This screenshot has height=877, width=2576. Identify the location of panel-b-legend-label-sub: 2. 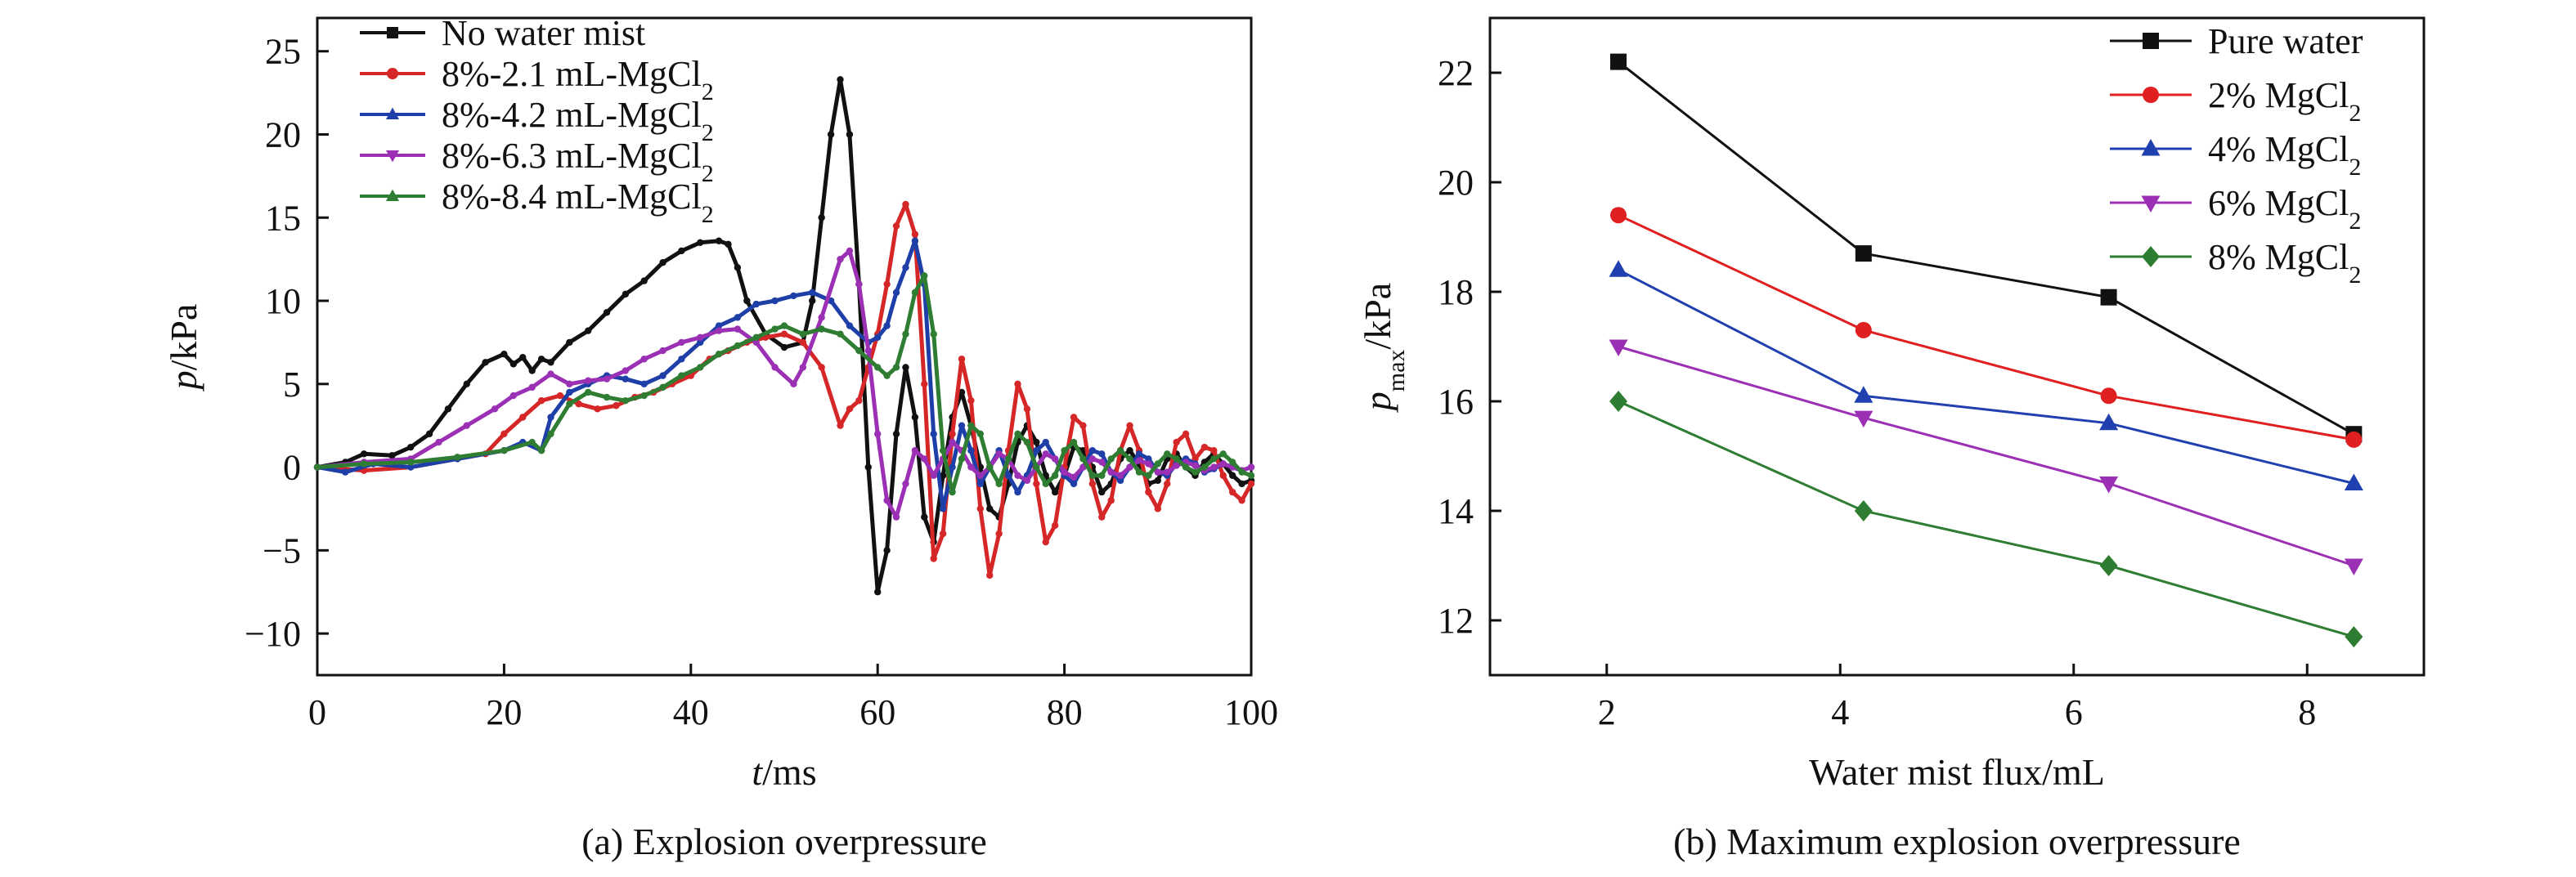
(2355, 113).